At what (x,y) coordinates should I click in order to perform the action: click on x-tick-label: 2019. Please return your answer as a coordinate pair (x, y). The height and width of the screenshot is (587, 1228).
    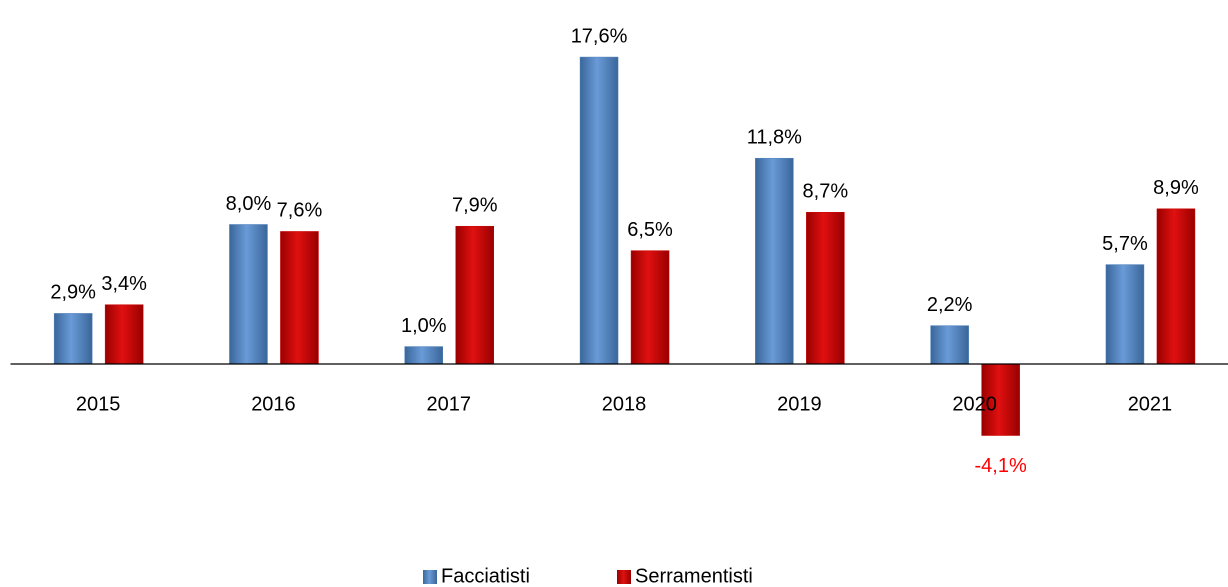
    Looking at the image, I should click on (799, 404).